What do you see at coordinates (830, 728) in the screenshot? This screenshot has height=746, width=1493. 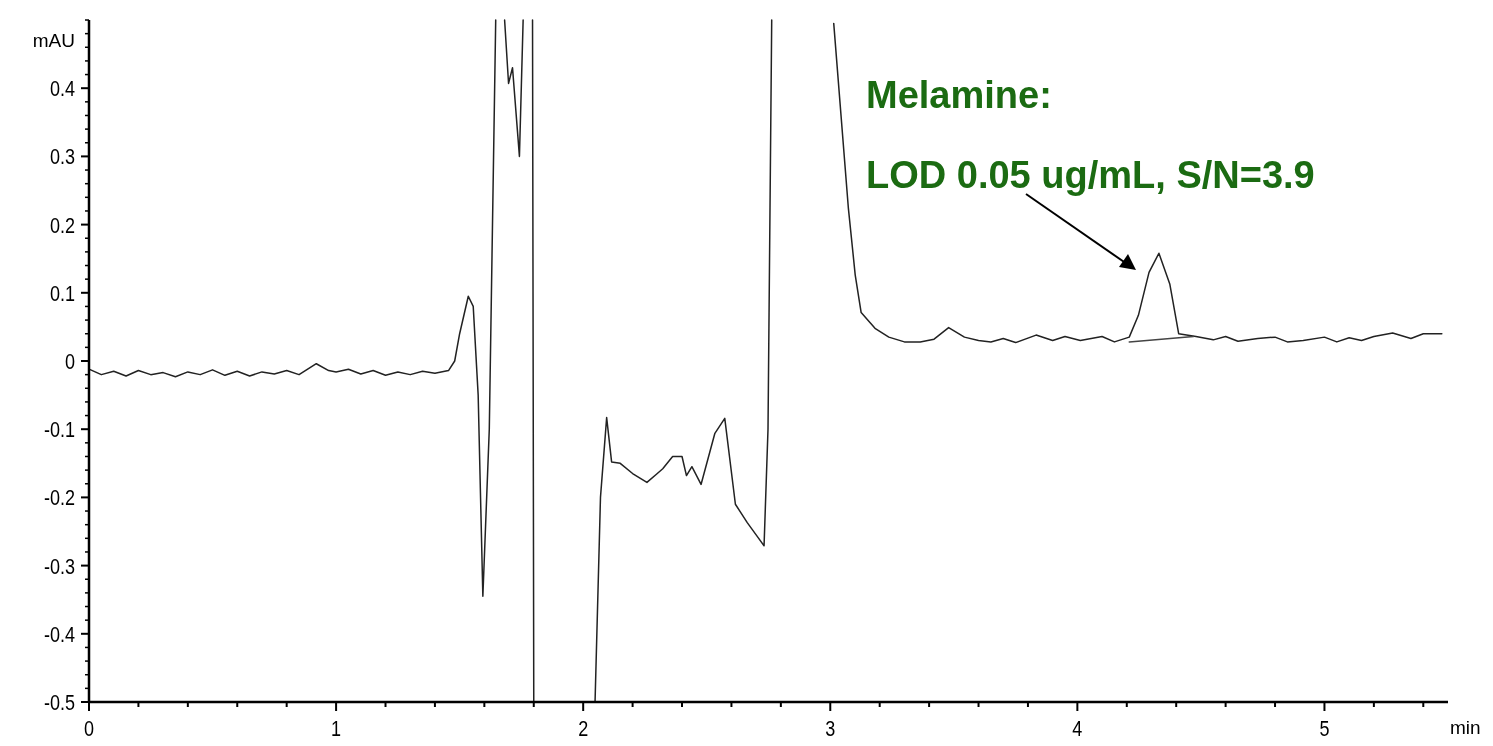 I see `x-tick-label: 3` at bounding box center [830, 728].